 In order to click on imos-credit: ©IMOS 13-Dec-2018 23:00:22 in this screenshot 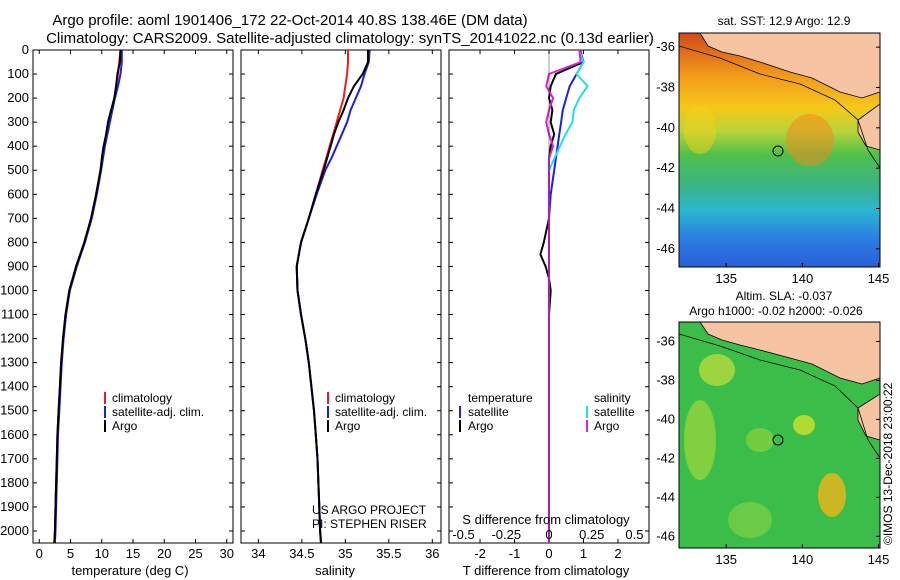, I will do `click(888, 463)`.